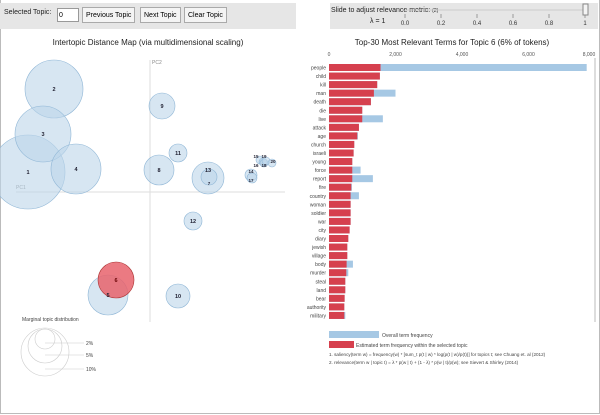 This screenshot has height=415, width=600. Describe the element at coordinates (320, 171) in the screenshot. I see `term-label-force: force` at that location.